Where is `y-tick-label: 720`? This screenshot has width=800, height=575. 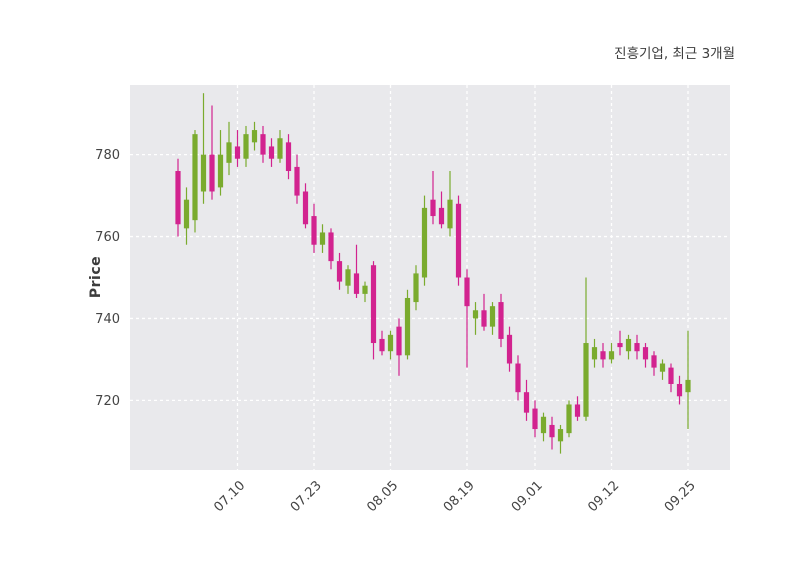 y-tick-label: 720 is located at coordinates (107, 401).